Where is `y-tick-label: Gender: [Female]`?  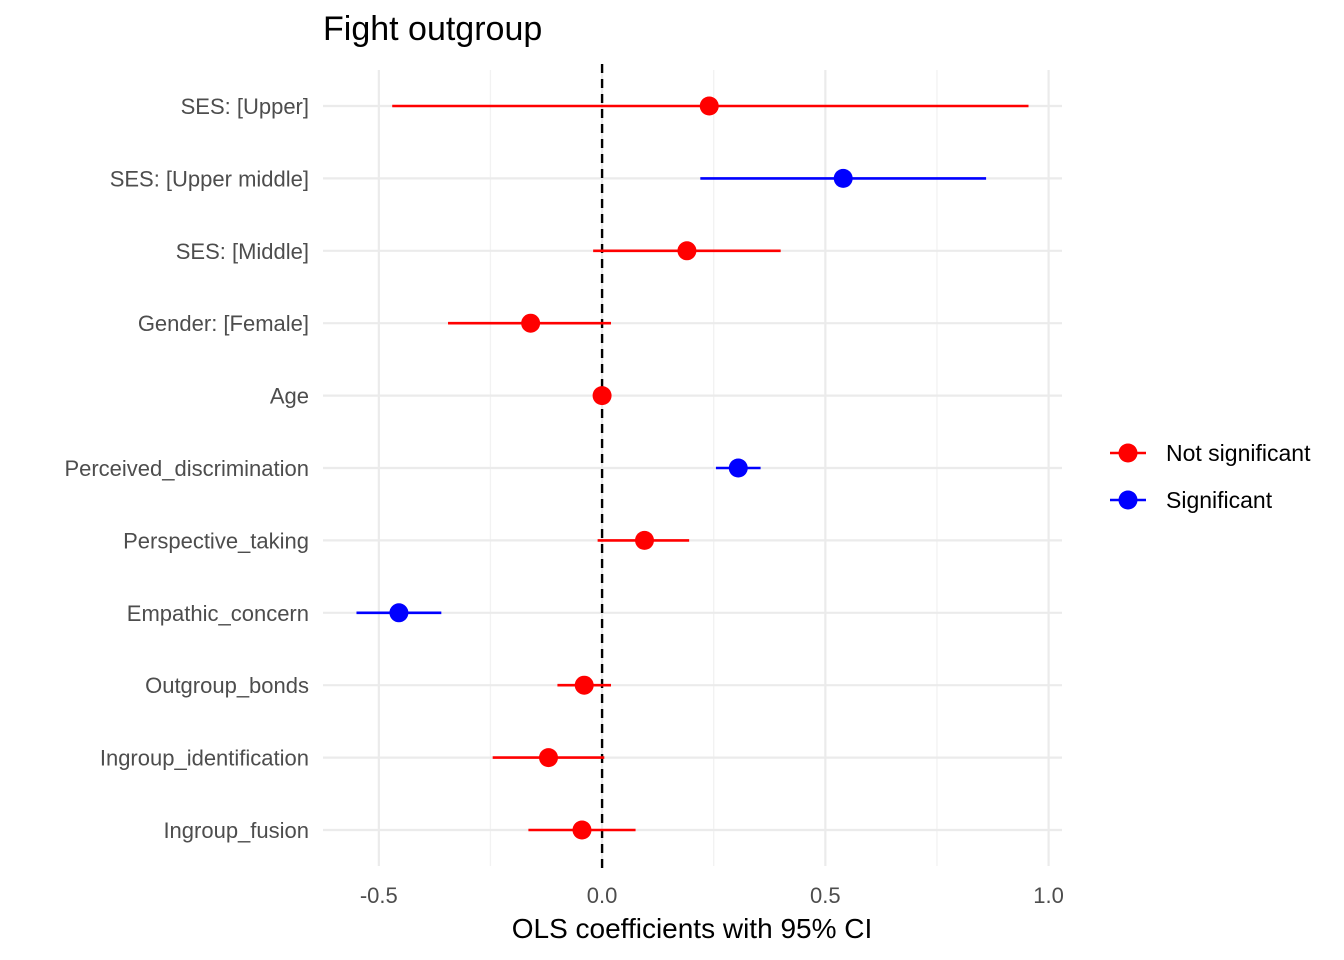
y-tick-label: Gender: [Female] is located at coordinates (223, 323).